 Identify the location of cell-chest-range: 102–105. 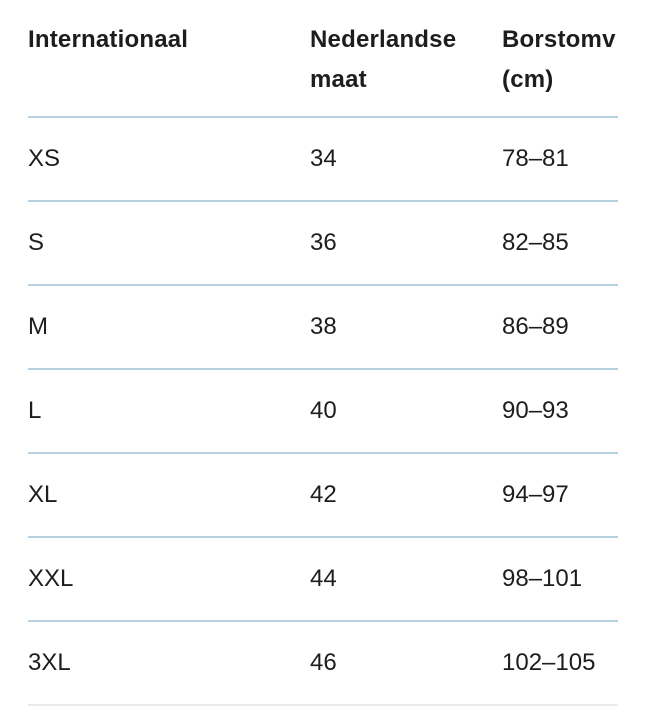
(549, 662).